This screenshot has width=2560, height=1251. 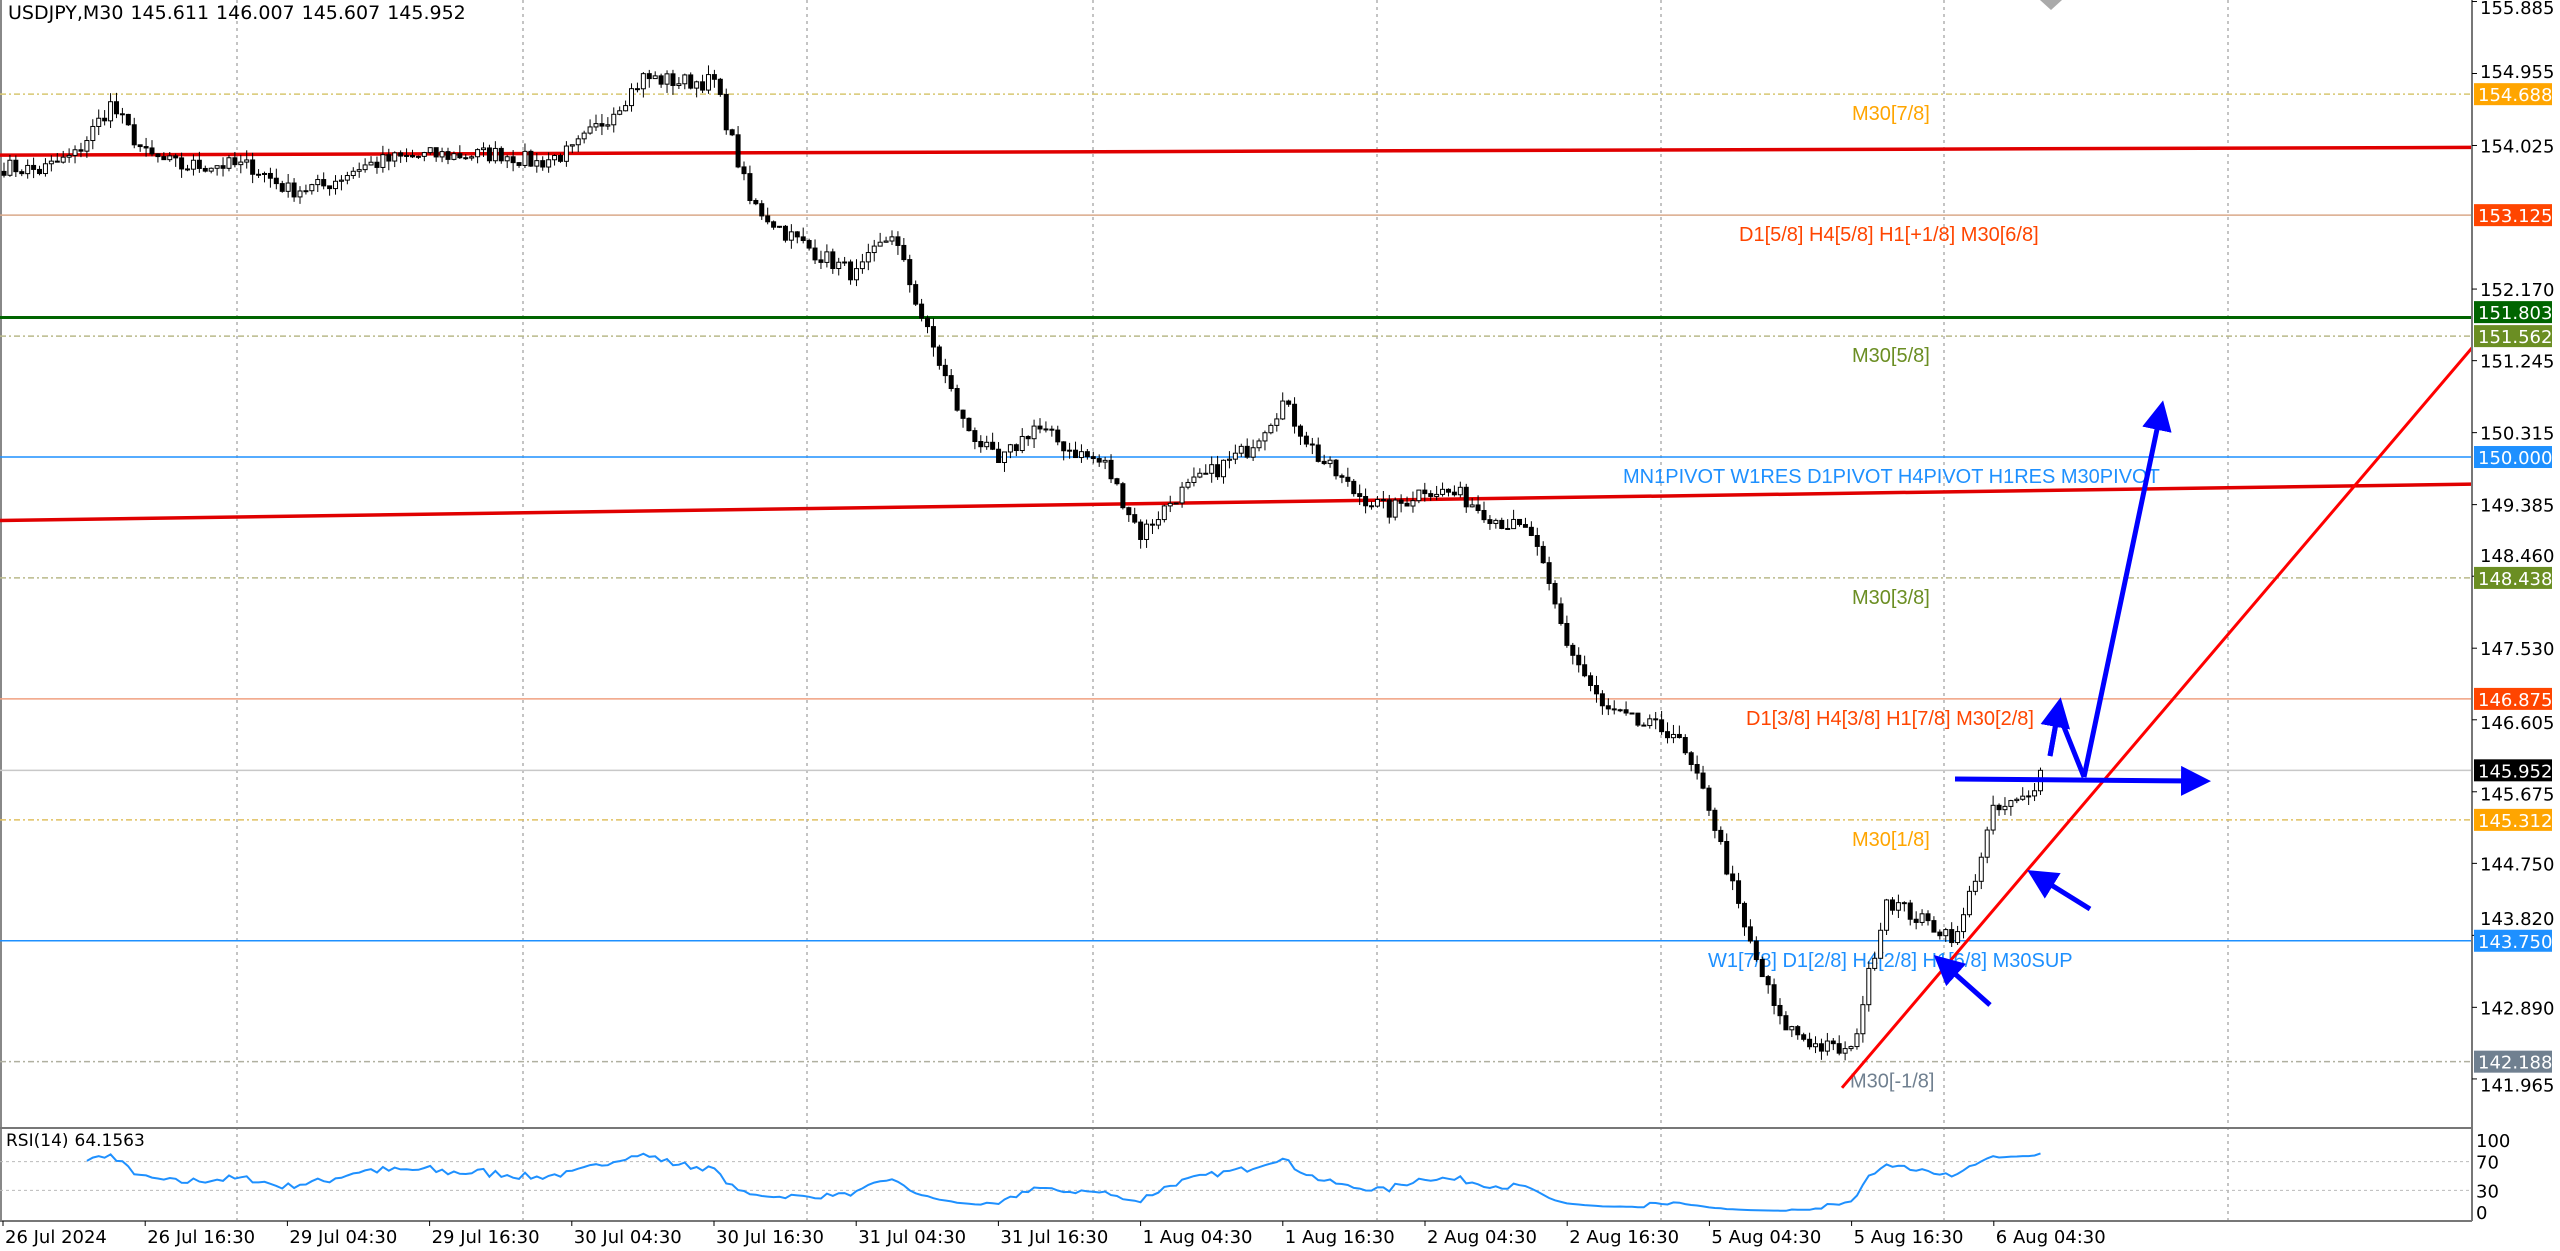 What do you see at coordinates (2513, 457) in the screenshot?
I see `price-badge: 150.000` at bounding box center [2513, 457].